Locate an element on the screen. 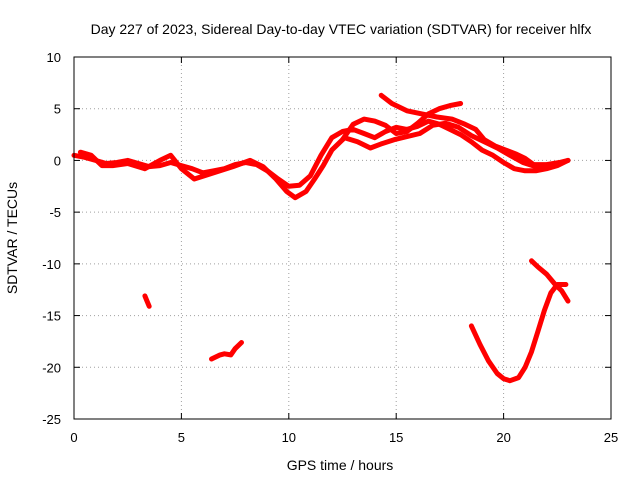 Image resolution: width=640 pixels, height=480 pixels. x-tick-label: 10 is located at coordinates (289, 437).